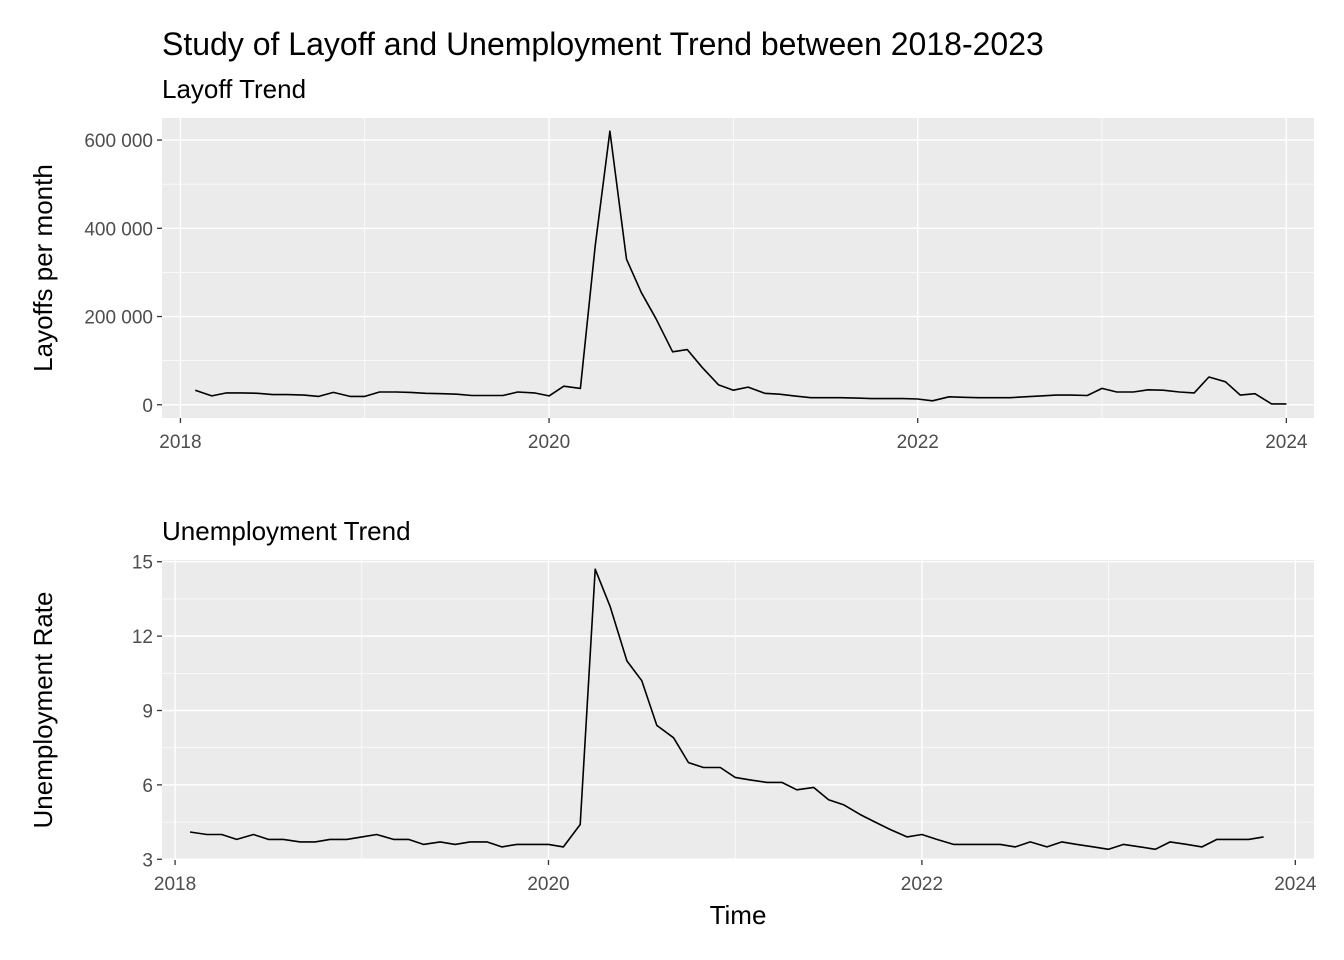 The height and width of the screenshot is (960, 1344). Describe the element at coordinates (43, 268) in the screenshot. I see `layoff-y-axis-title: Layoffs per month` at that location.